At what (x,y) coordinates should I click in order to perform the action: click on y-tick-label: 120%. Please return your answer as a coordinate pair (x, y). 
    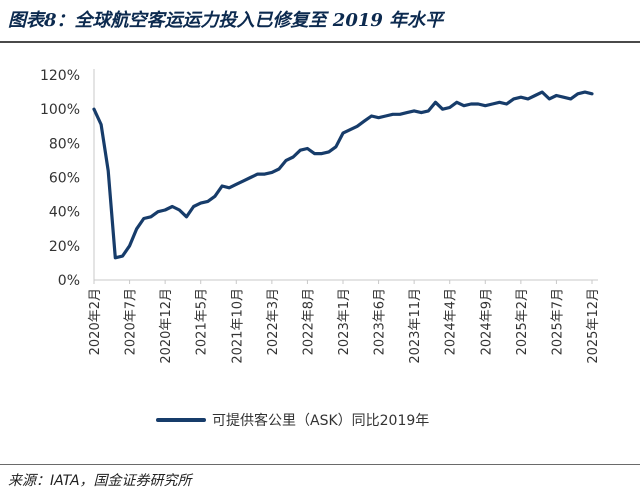
    Looking at the image, I should click on (60, 76).